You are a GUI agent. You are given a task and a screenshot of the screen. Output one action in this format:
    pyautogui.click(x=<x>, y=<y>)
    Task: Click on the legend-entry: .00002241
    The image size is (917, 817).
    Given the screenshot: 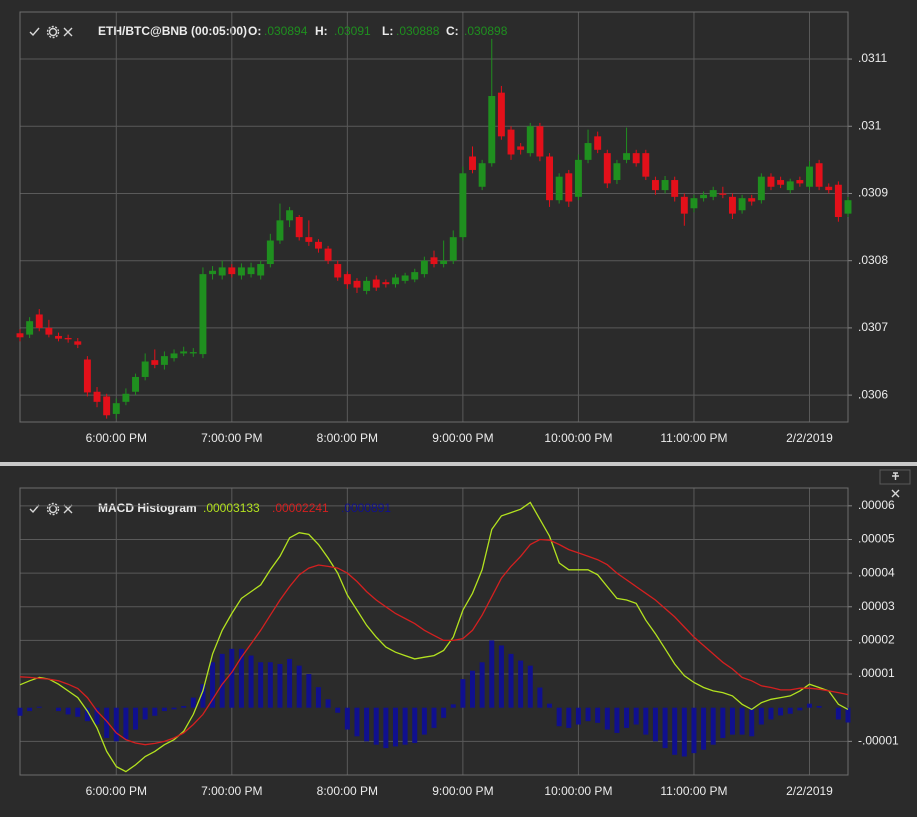 What is the action you would take?
    pyautogui.click(x=300, y=508)
    